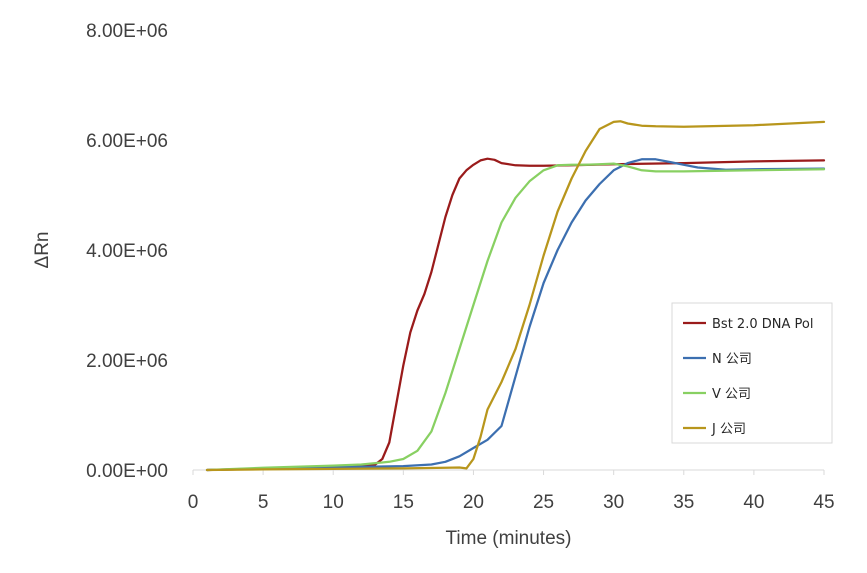 Image resolution: width=867 pixels, height=573 pixels. I want to click on x-tick-label: 25, so click(543, 502).